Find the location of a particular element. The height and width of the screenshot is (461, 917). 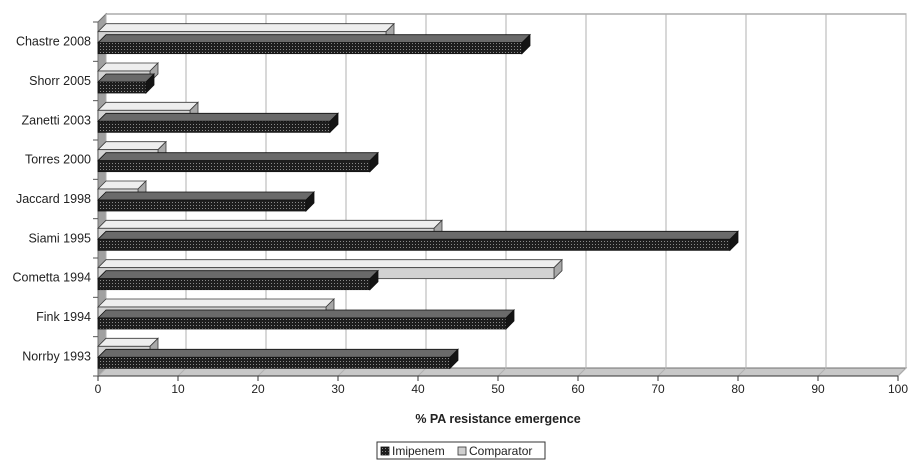

legend-swatch-comparator is located at coordinates (462, 451).